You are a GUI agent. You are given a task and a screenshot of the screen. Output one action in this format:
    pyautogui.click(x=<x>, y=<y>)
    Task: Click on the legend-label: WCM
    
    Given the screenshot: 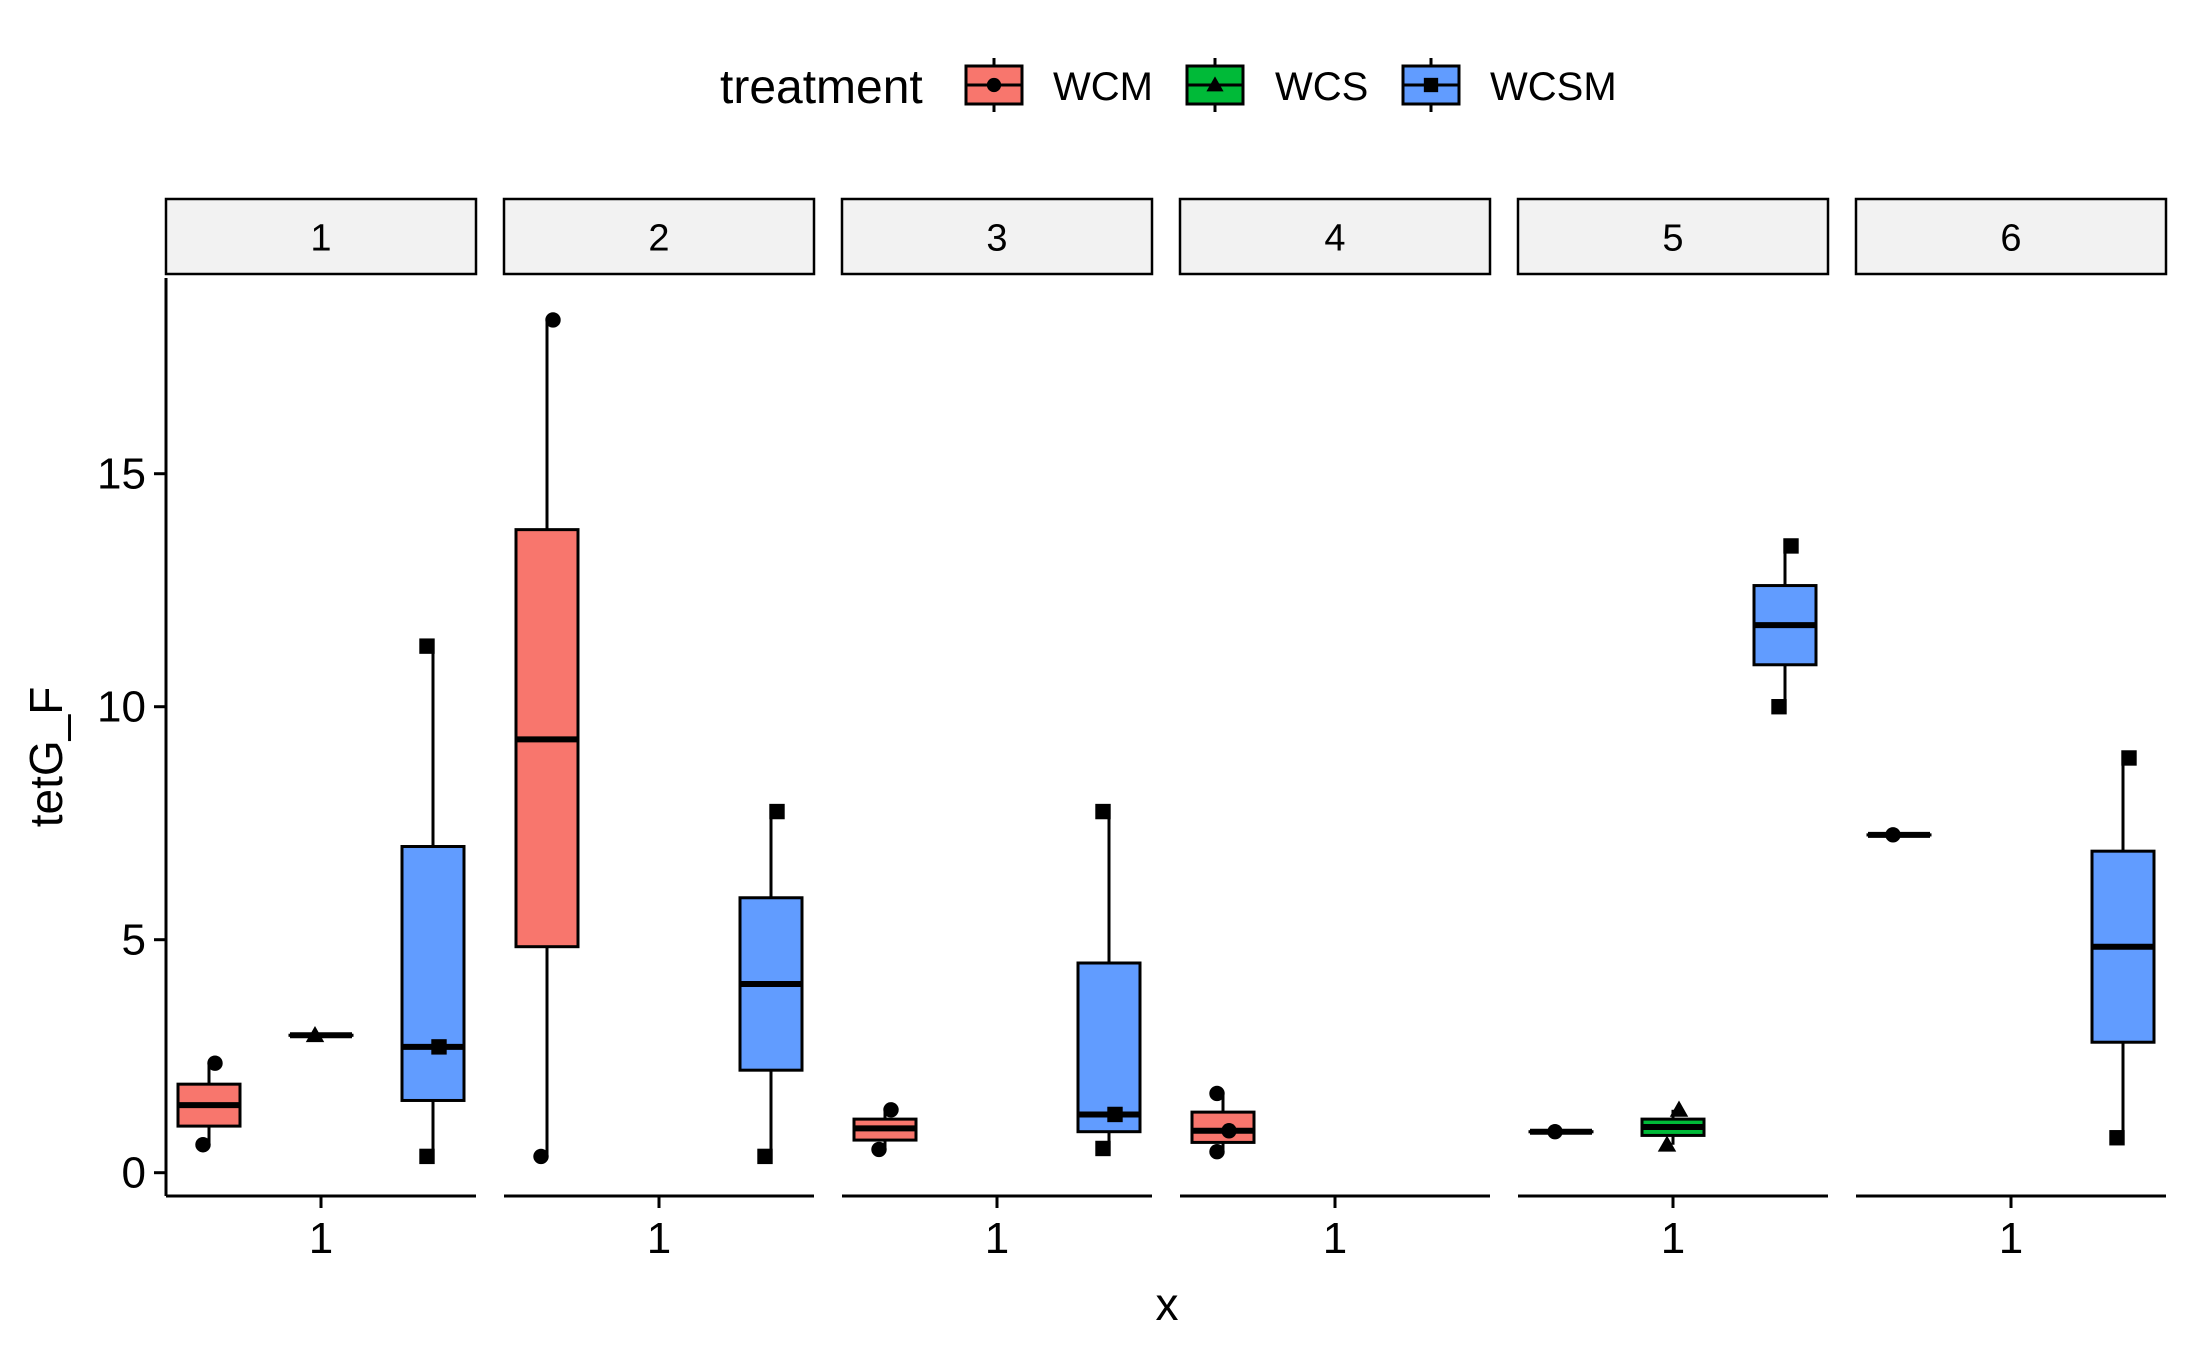 What is the action you would take?
    pyautogui.click(x=1103, y=87)
    